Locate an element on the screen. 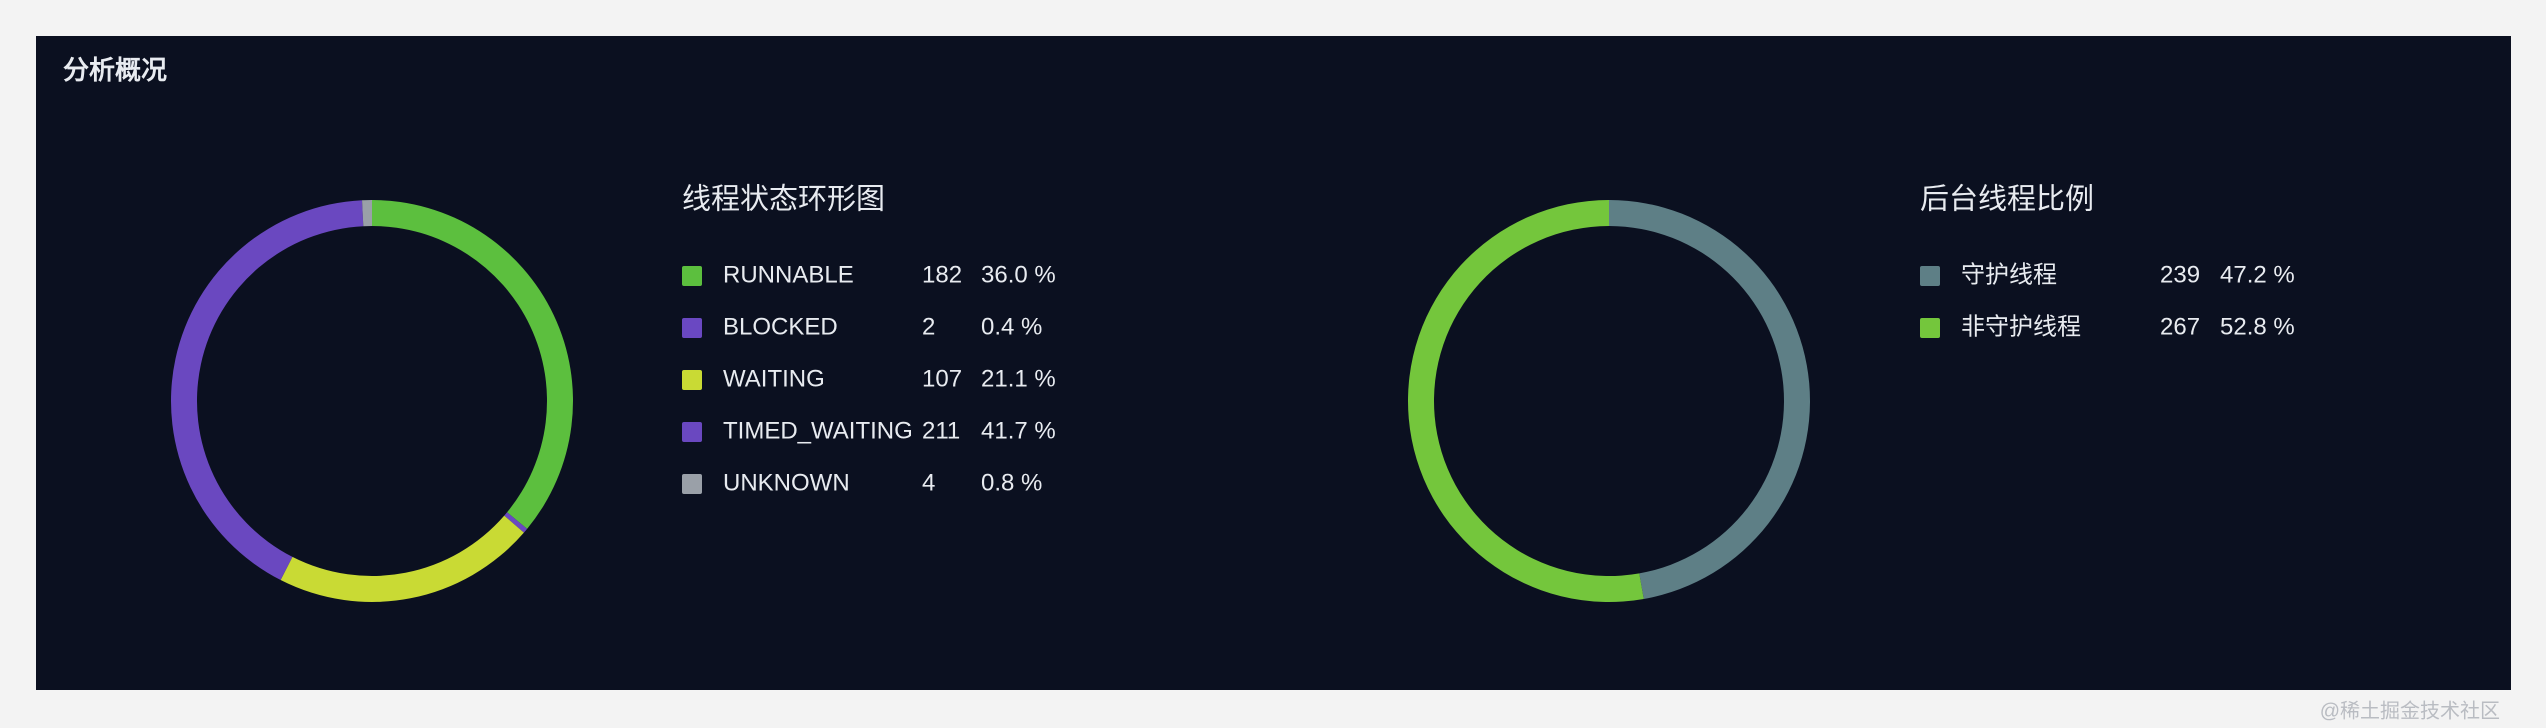  legend-label: 非守护线程 is located at coordinates (2021, 326).